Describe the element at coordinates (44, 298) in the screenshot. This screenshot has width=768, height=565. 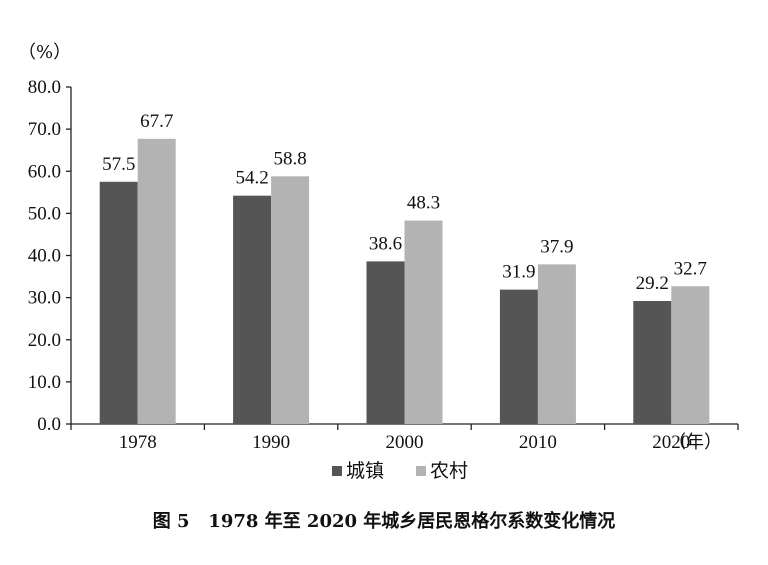
I see `y-tick-label: 30.0` at that location.